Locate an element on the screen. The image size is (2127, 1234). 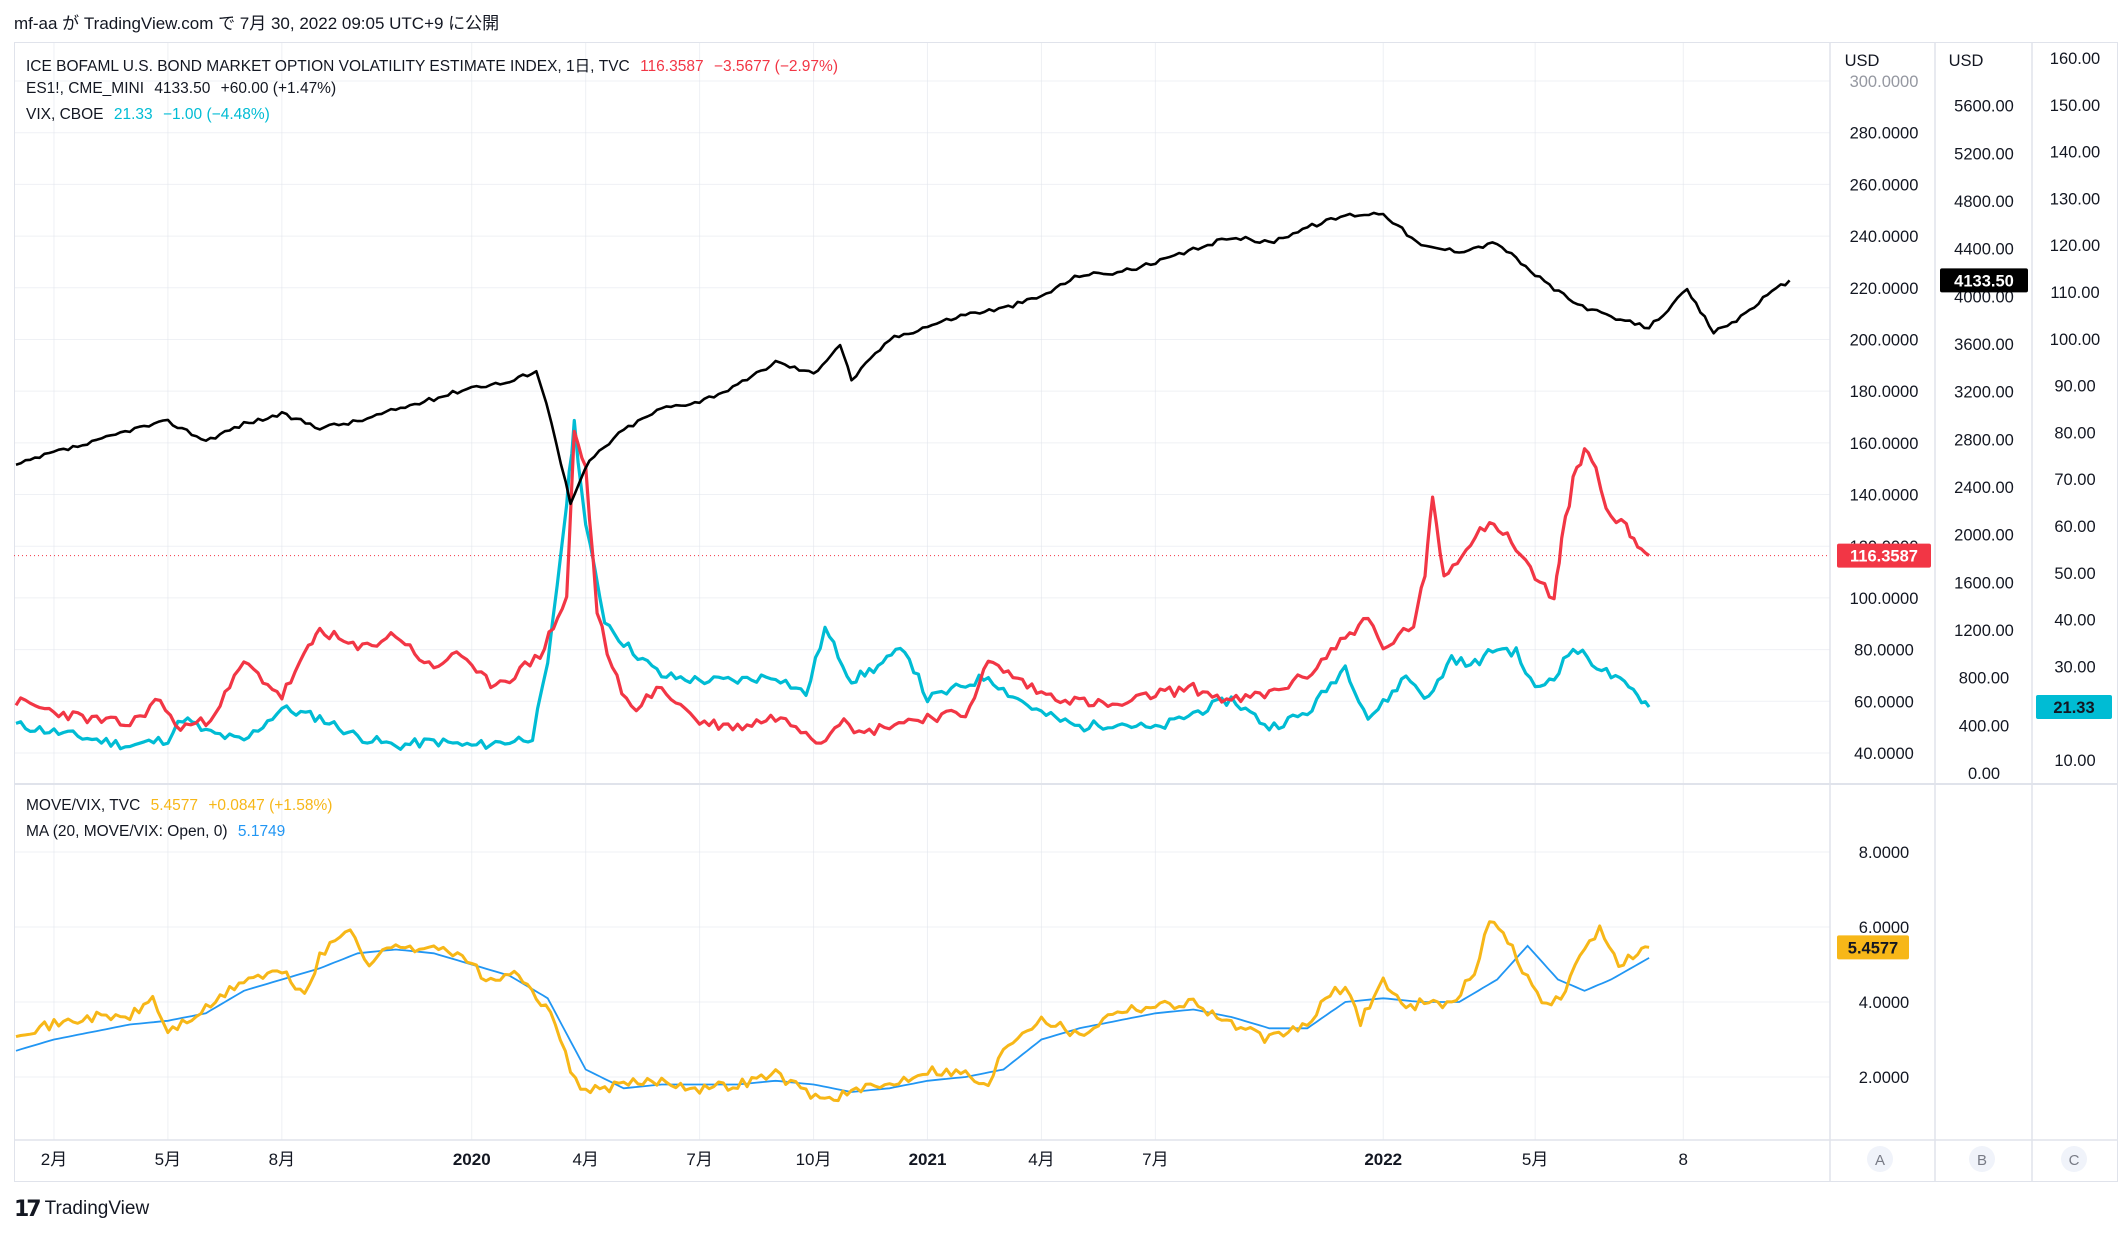
es-axis-tick: 0.00 is located at coordinates (1984, 774).